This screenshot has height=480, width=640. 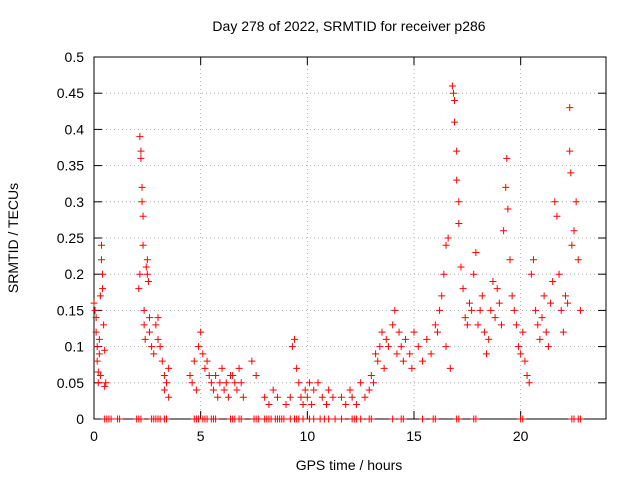 What do you see at coordinates (70, 93) in the screenshot?
I see `y-tick-label: 0.45` at bounding box center [70, 93].